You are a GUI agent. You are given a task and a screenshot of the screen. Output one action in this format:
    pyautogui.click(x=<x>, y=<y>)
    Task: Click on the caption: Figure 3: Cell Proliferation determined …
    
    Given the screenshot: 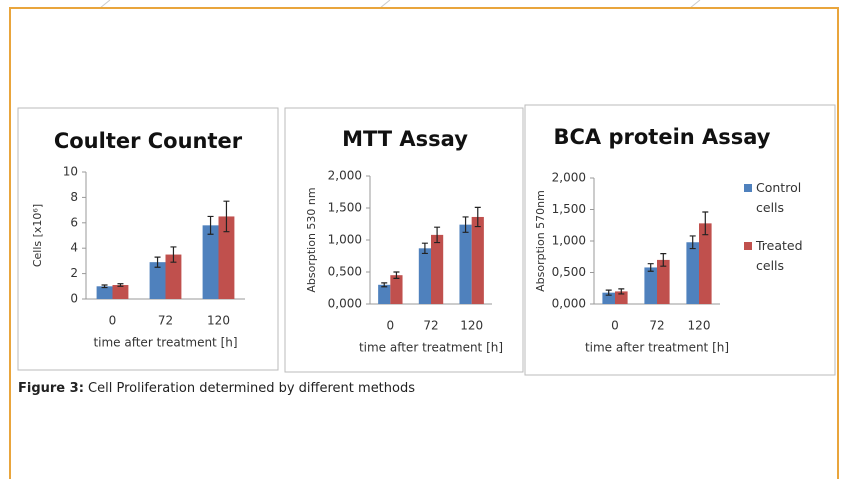 What is the action you would take?
    pyautogui.click(x=216, y=388)
    